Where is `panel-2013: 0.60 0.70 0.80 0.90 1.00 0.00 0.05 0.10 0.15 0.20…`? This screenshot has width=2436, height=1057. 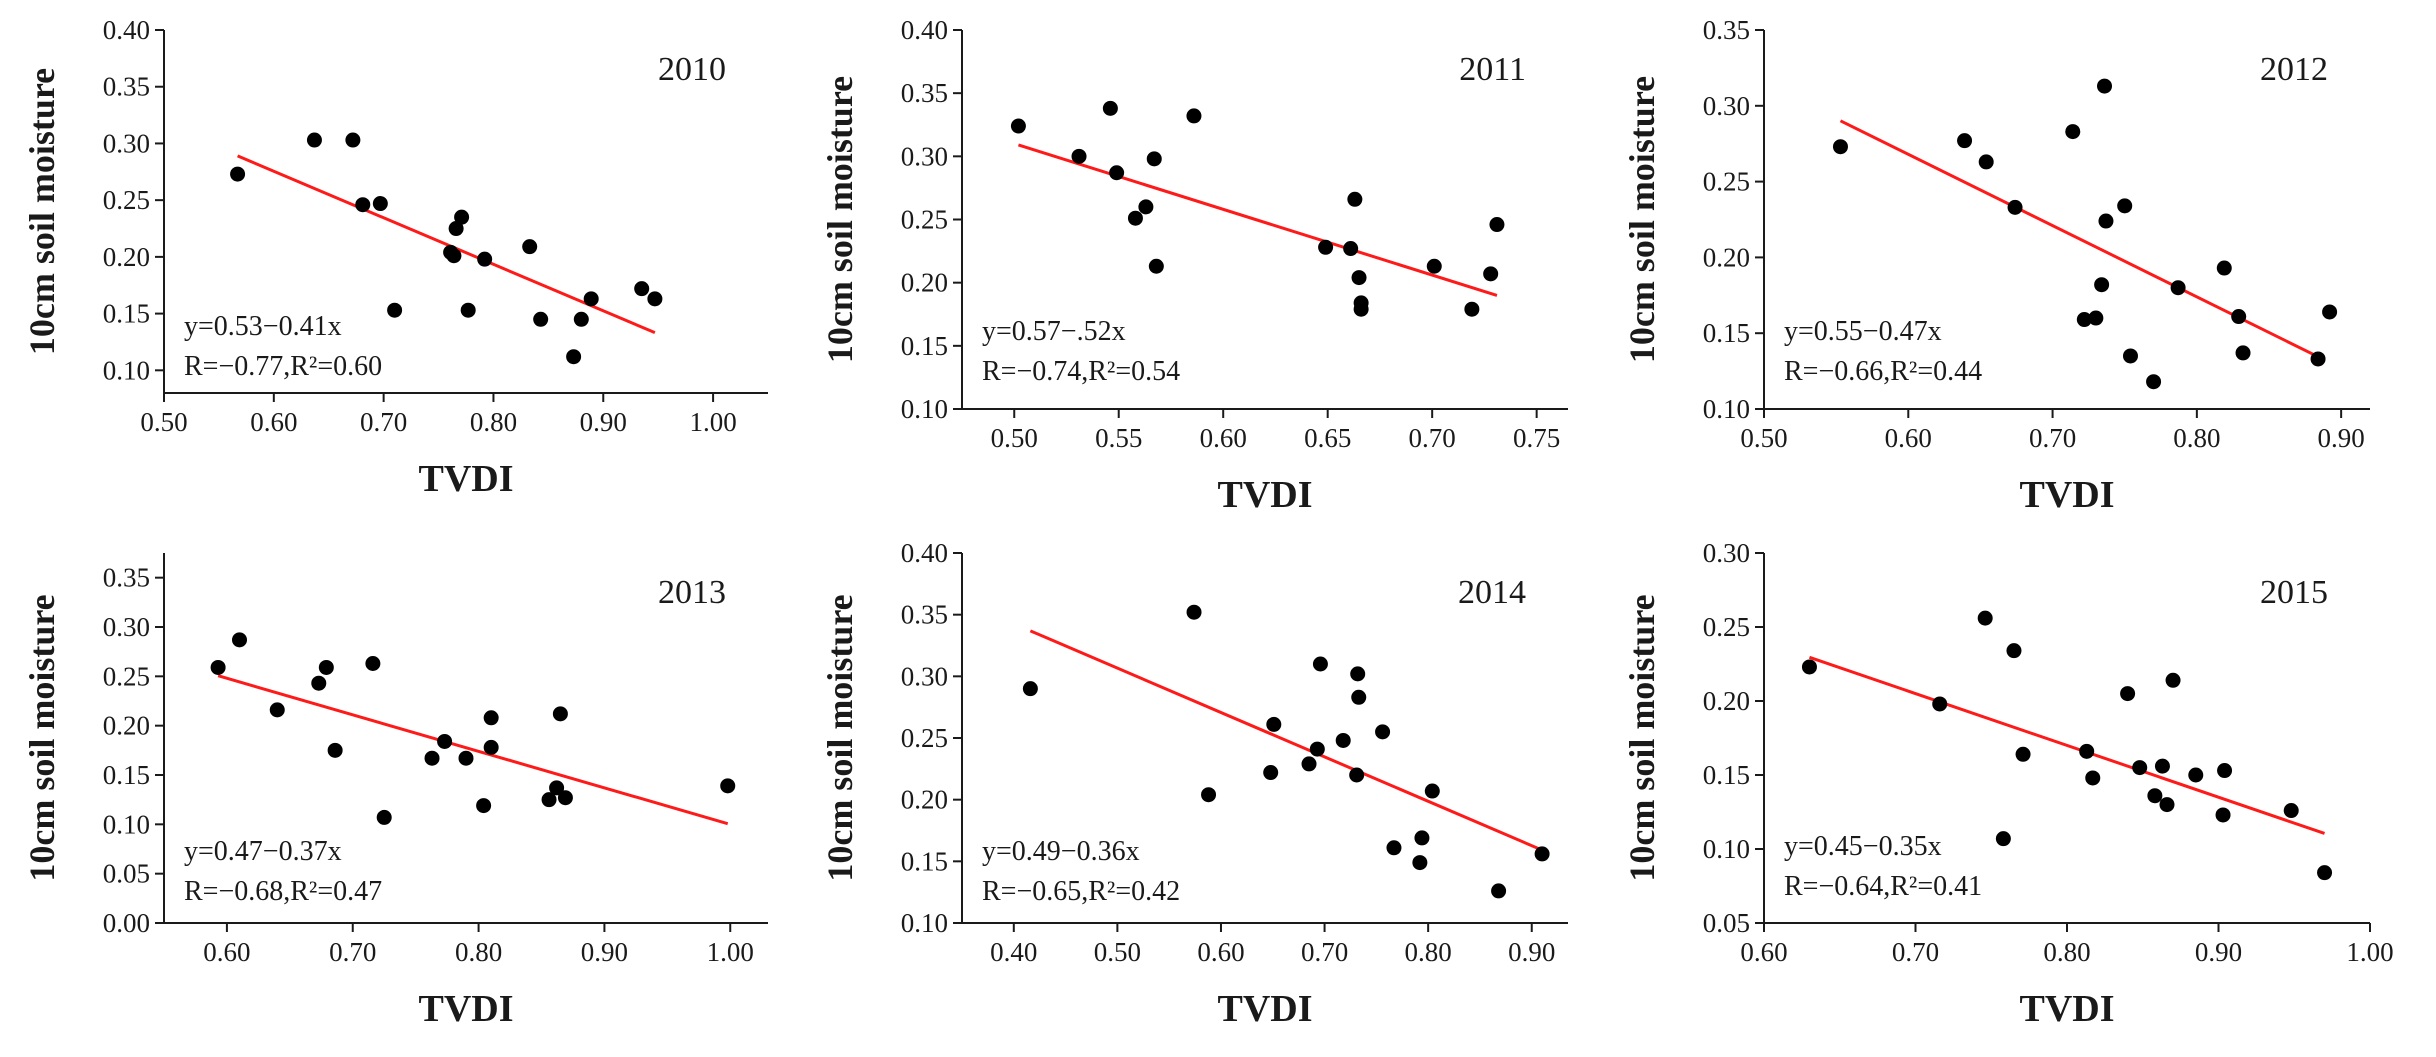 panel-2013: 0.60 0.70 0.80 0.90 1.00 0.00 0.05 0.10 0.15 0.20… is located at coordinates (395, 791).